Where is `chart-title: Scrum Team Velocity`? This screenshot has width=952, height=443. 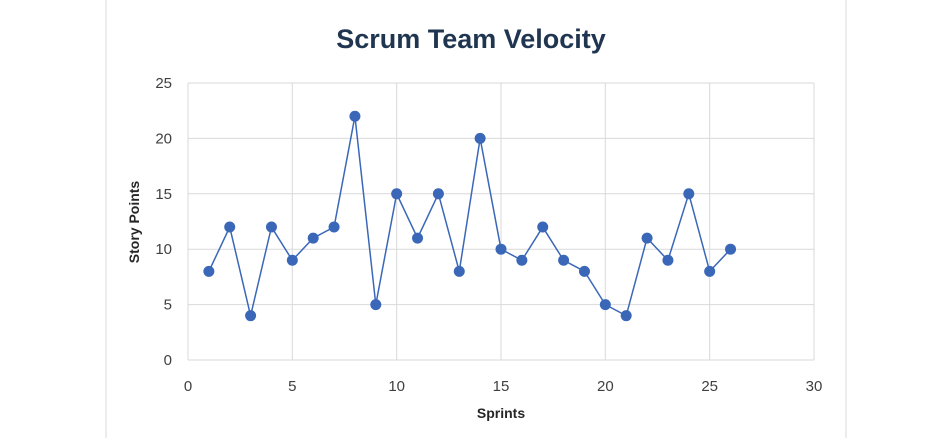 chart-title: Scrum Team Velocity is located at coordinates (471, 39).